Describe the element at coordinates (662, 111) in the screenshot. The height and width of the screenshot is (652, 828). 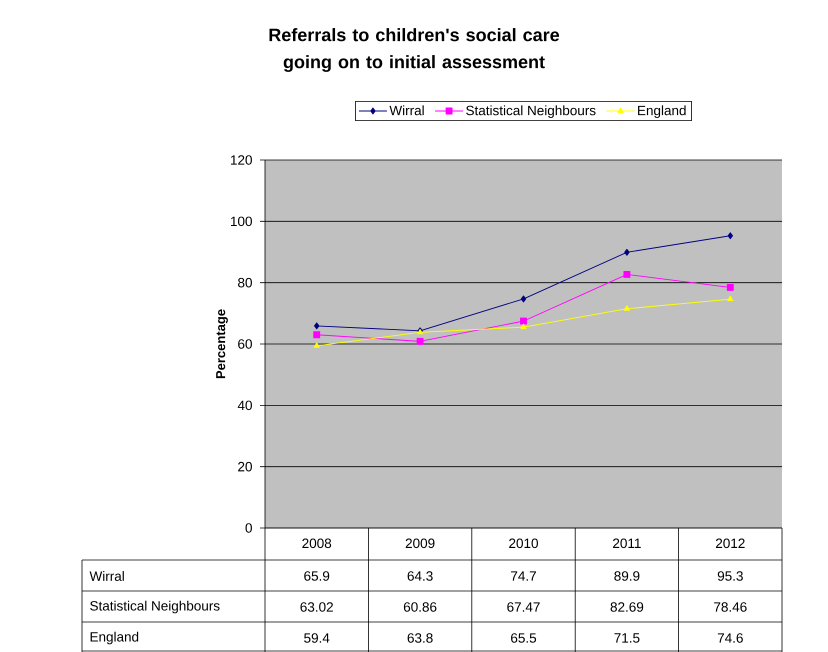
I see `legend-label: England` at that location.